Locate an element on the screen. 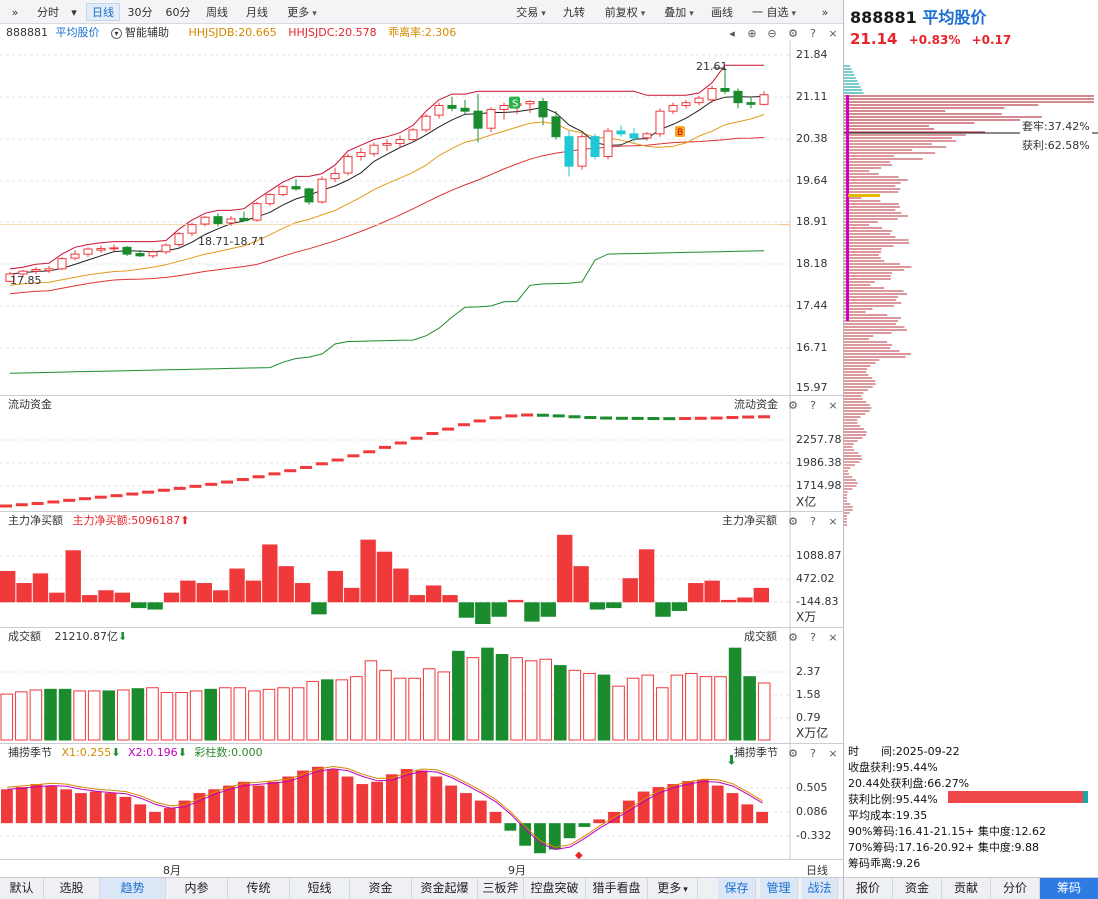 This screenshot has height=899, width=1098. tab-fund-burst: 资金起爆 is located at coordinates (445, 888).